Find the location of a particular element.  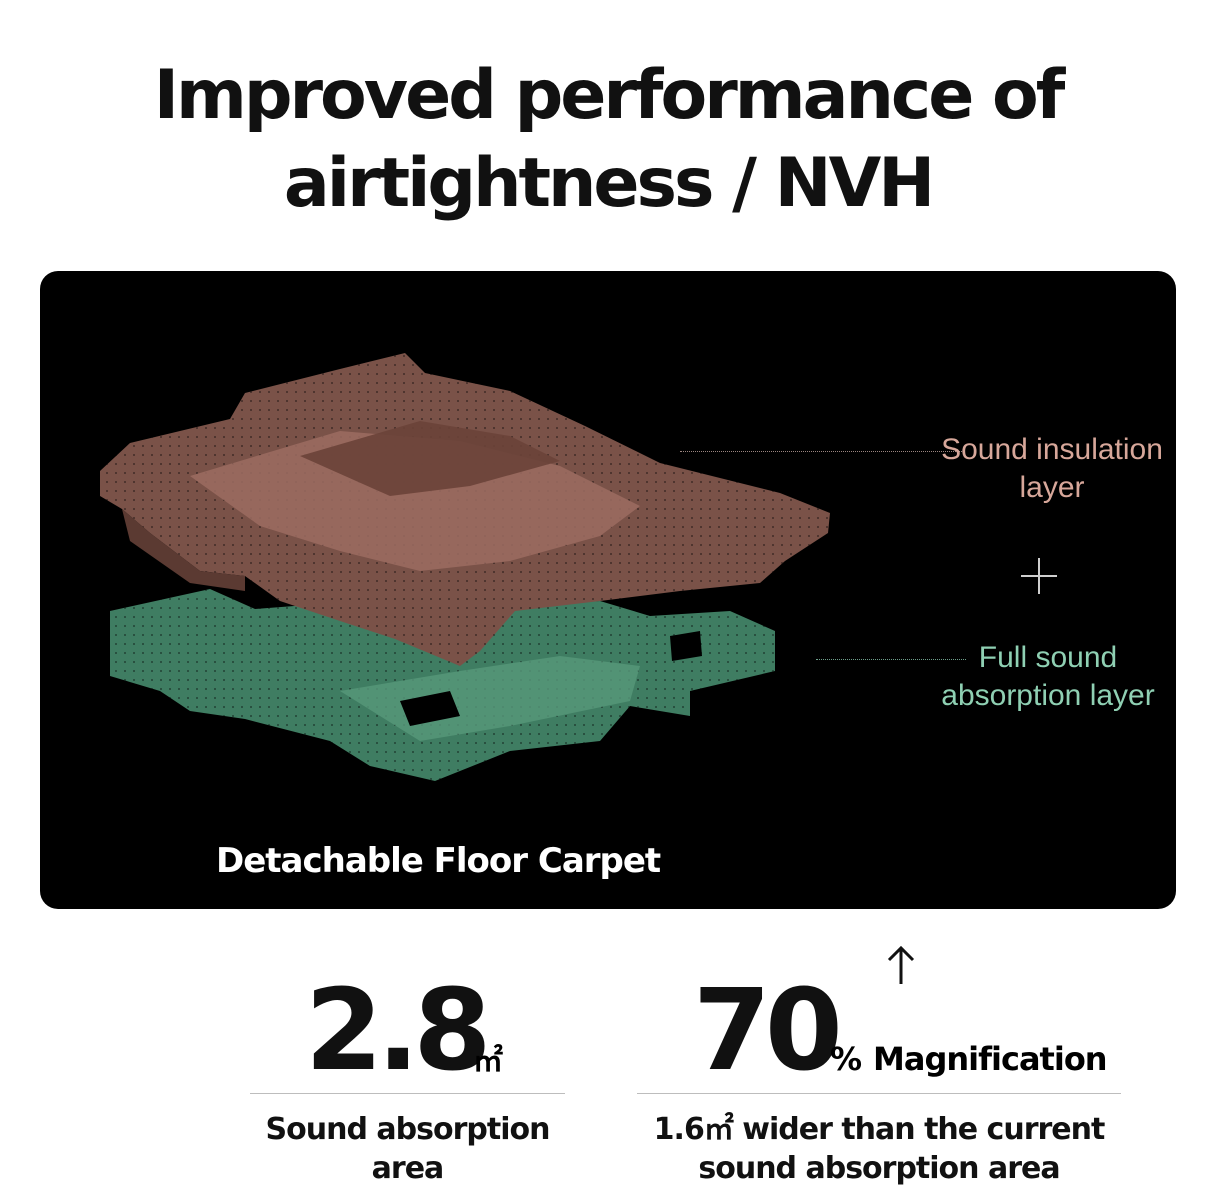

absorption-area-value: 2.8 is located at coordinates (398, 1031).